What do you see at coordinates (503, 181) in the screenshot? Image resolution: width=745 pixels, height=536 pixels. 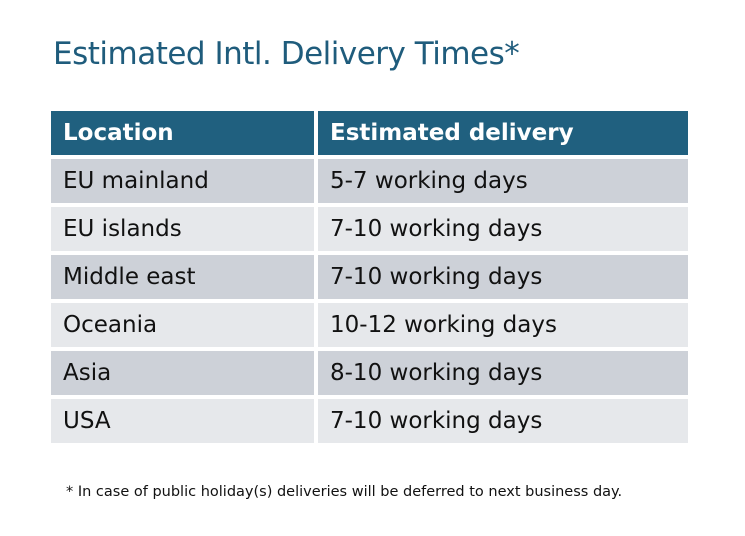 I see `delivery-cell: 5-7 working days` at bounding box center [503, 181].